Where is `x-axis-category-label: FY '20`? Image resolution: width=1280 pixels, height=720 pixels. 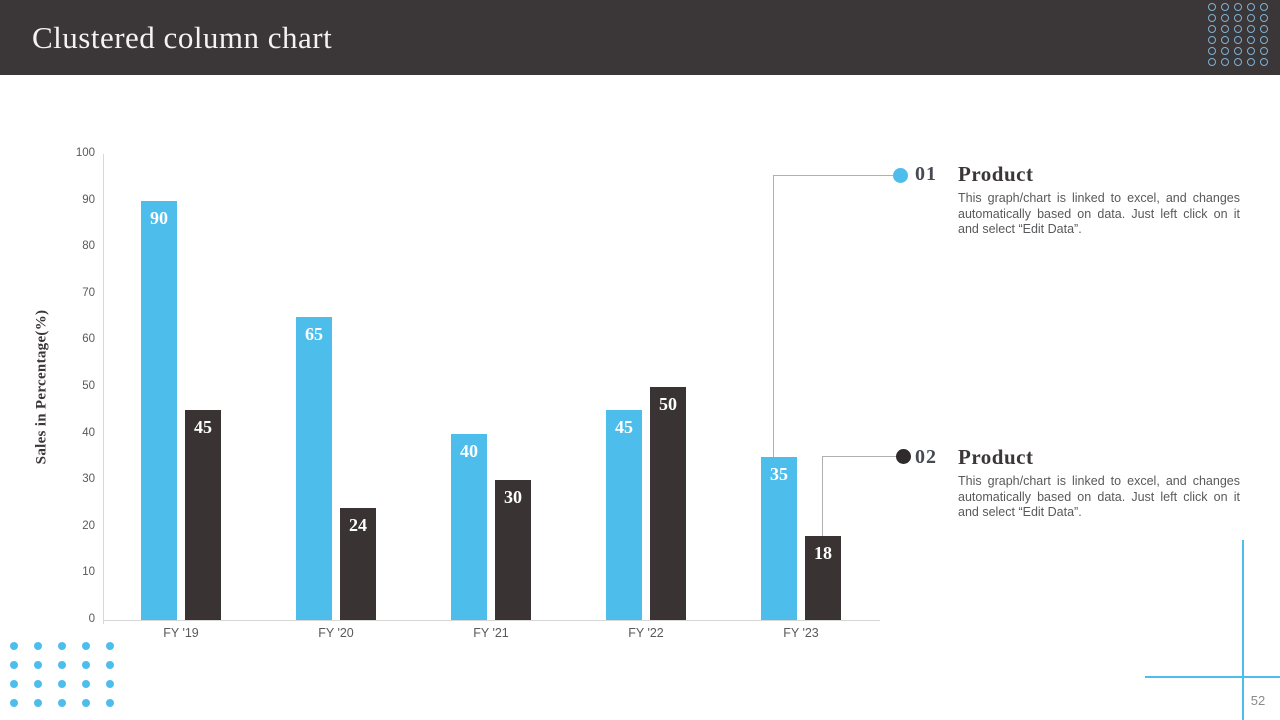
x-axis-category-label: FY '20 is located at coordinates (336, 633).